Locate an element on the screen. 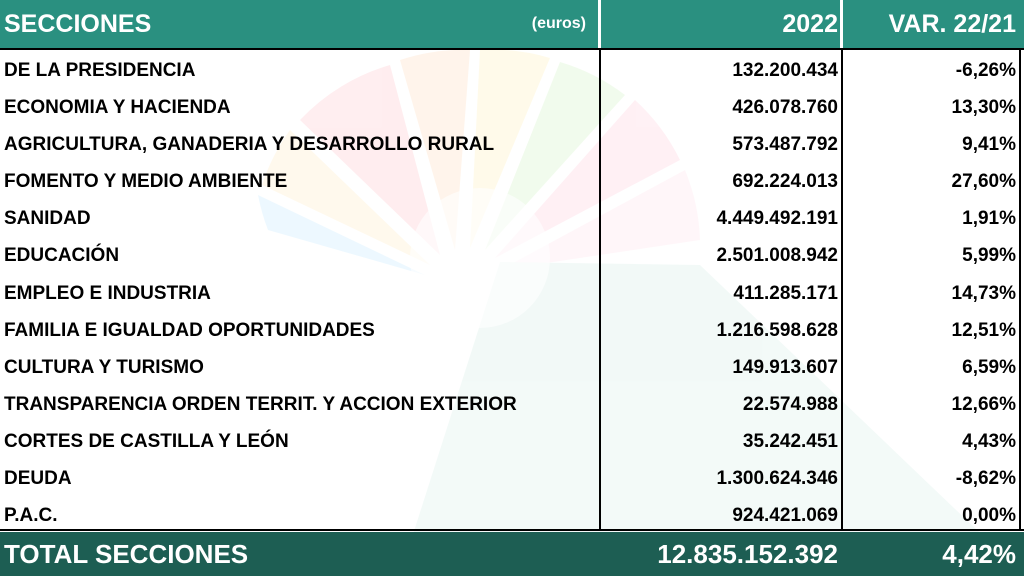 This screenshot has width=1024, height=576. table-row: SANIDAD 4.449.492.191 1,91% is located at coordinates (512, 218).